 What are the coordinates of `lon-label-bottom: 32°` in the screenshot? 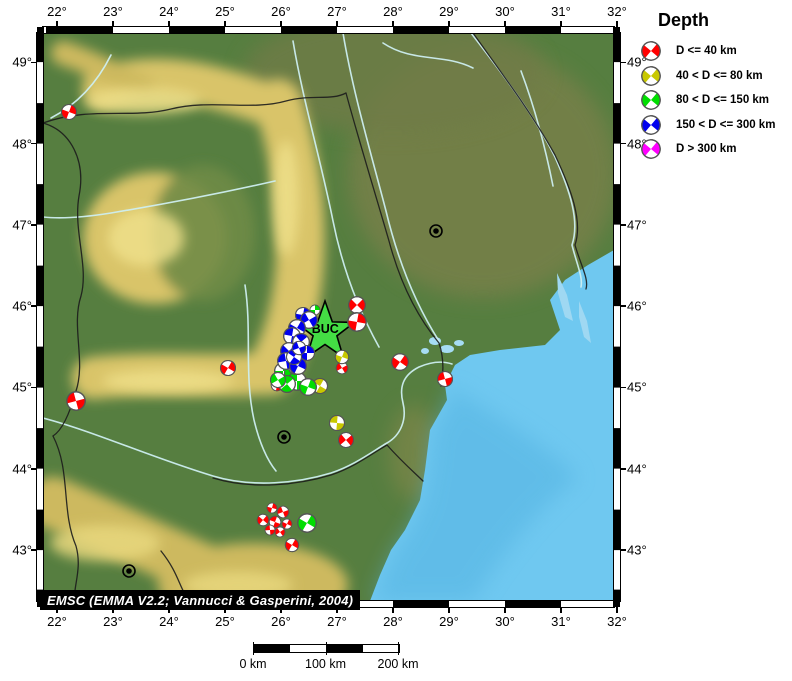 It's located at (617, 621).